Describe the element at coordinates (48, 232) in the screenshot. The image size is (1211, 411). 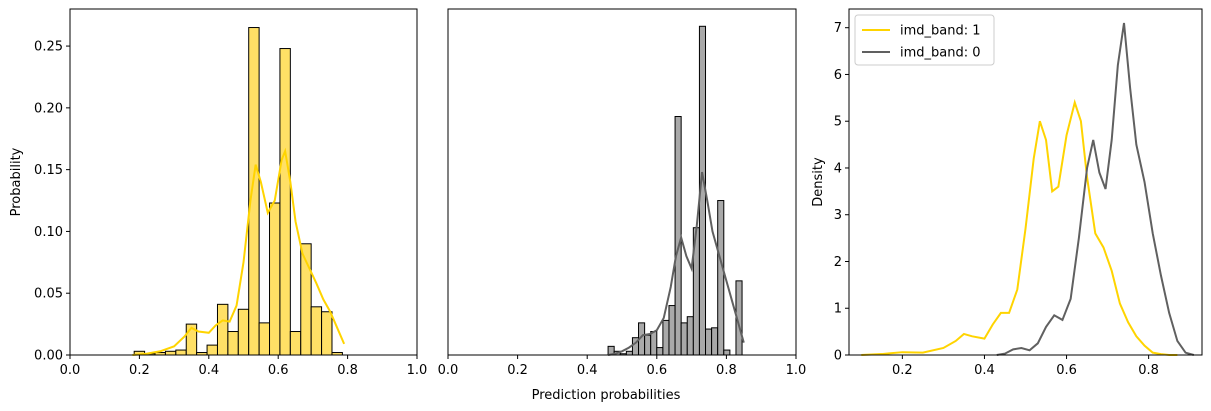
I see `y-tick-label: 0.10` at that location.